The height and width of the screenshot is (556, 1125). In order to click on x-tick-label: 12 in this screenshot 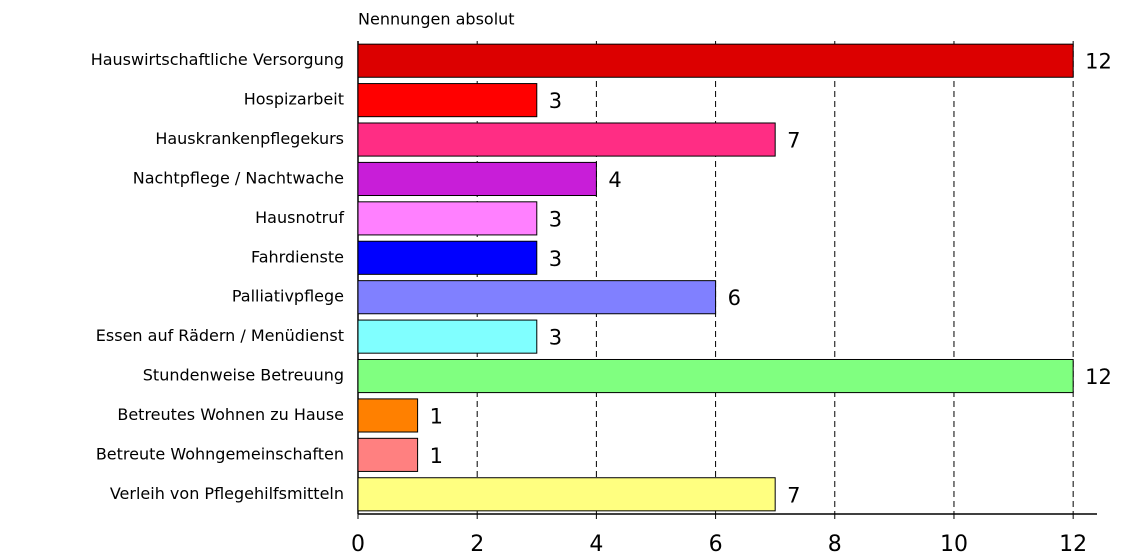, I will do `click(1073, 544)`.